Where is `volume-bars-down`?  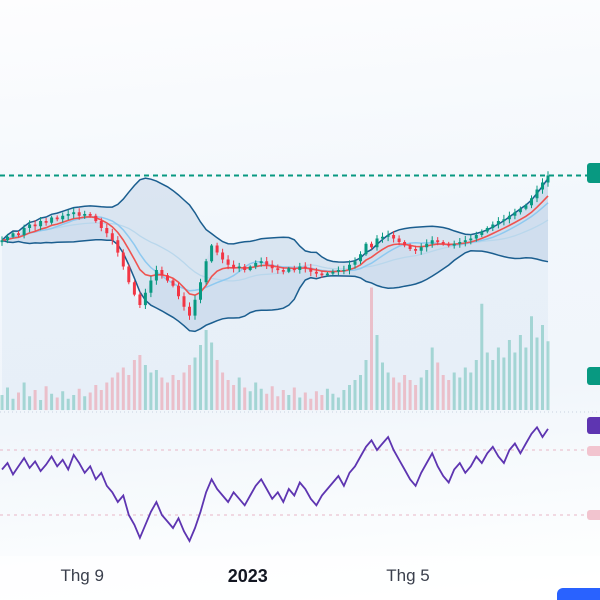
volume-bars-down is located at coordinates (234, 349).